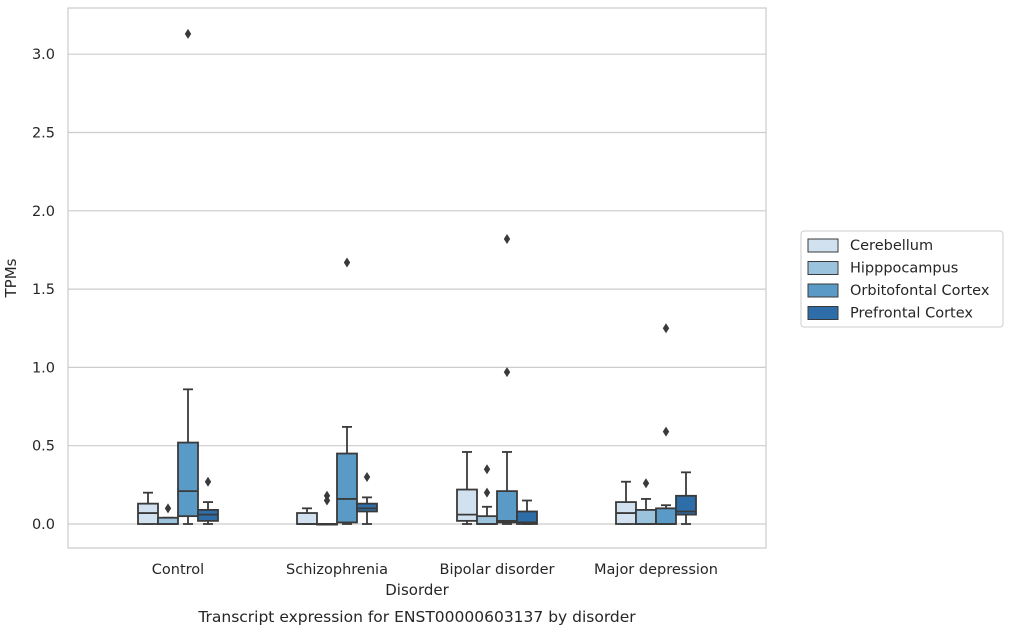 This screenshot has width=1014, height=634. I want to click on legend-label: Hipppocampus, so click(904, 269).